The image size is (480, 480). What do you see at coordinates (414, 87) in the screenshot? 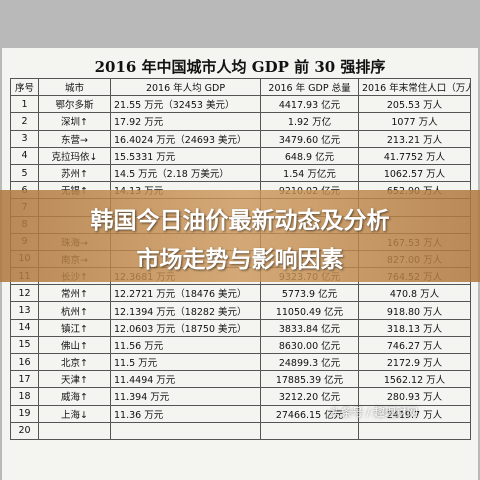
I see `header-population: 2016 年末常住人口（万人）` at bounding box center [414, 87].